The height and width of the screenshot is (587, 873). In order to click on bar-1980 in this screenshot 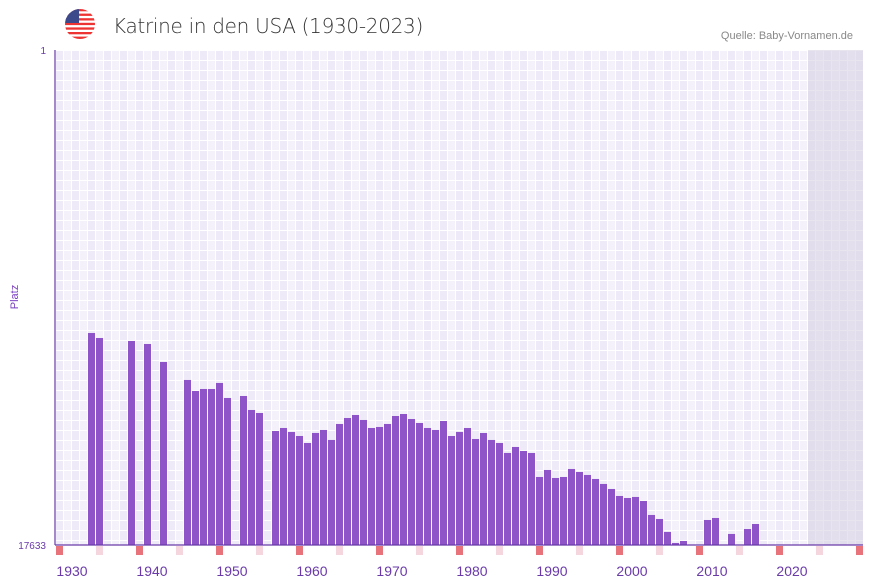, I will do `click(475, 491)`.